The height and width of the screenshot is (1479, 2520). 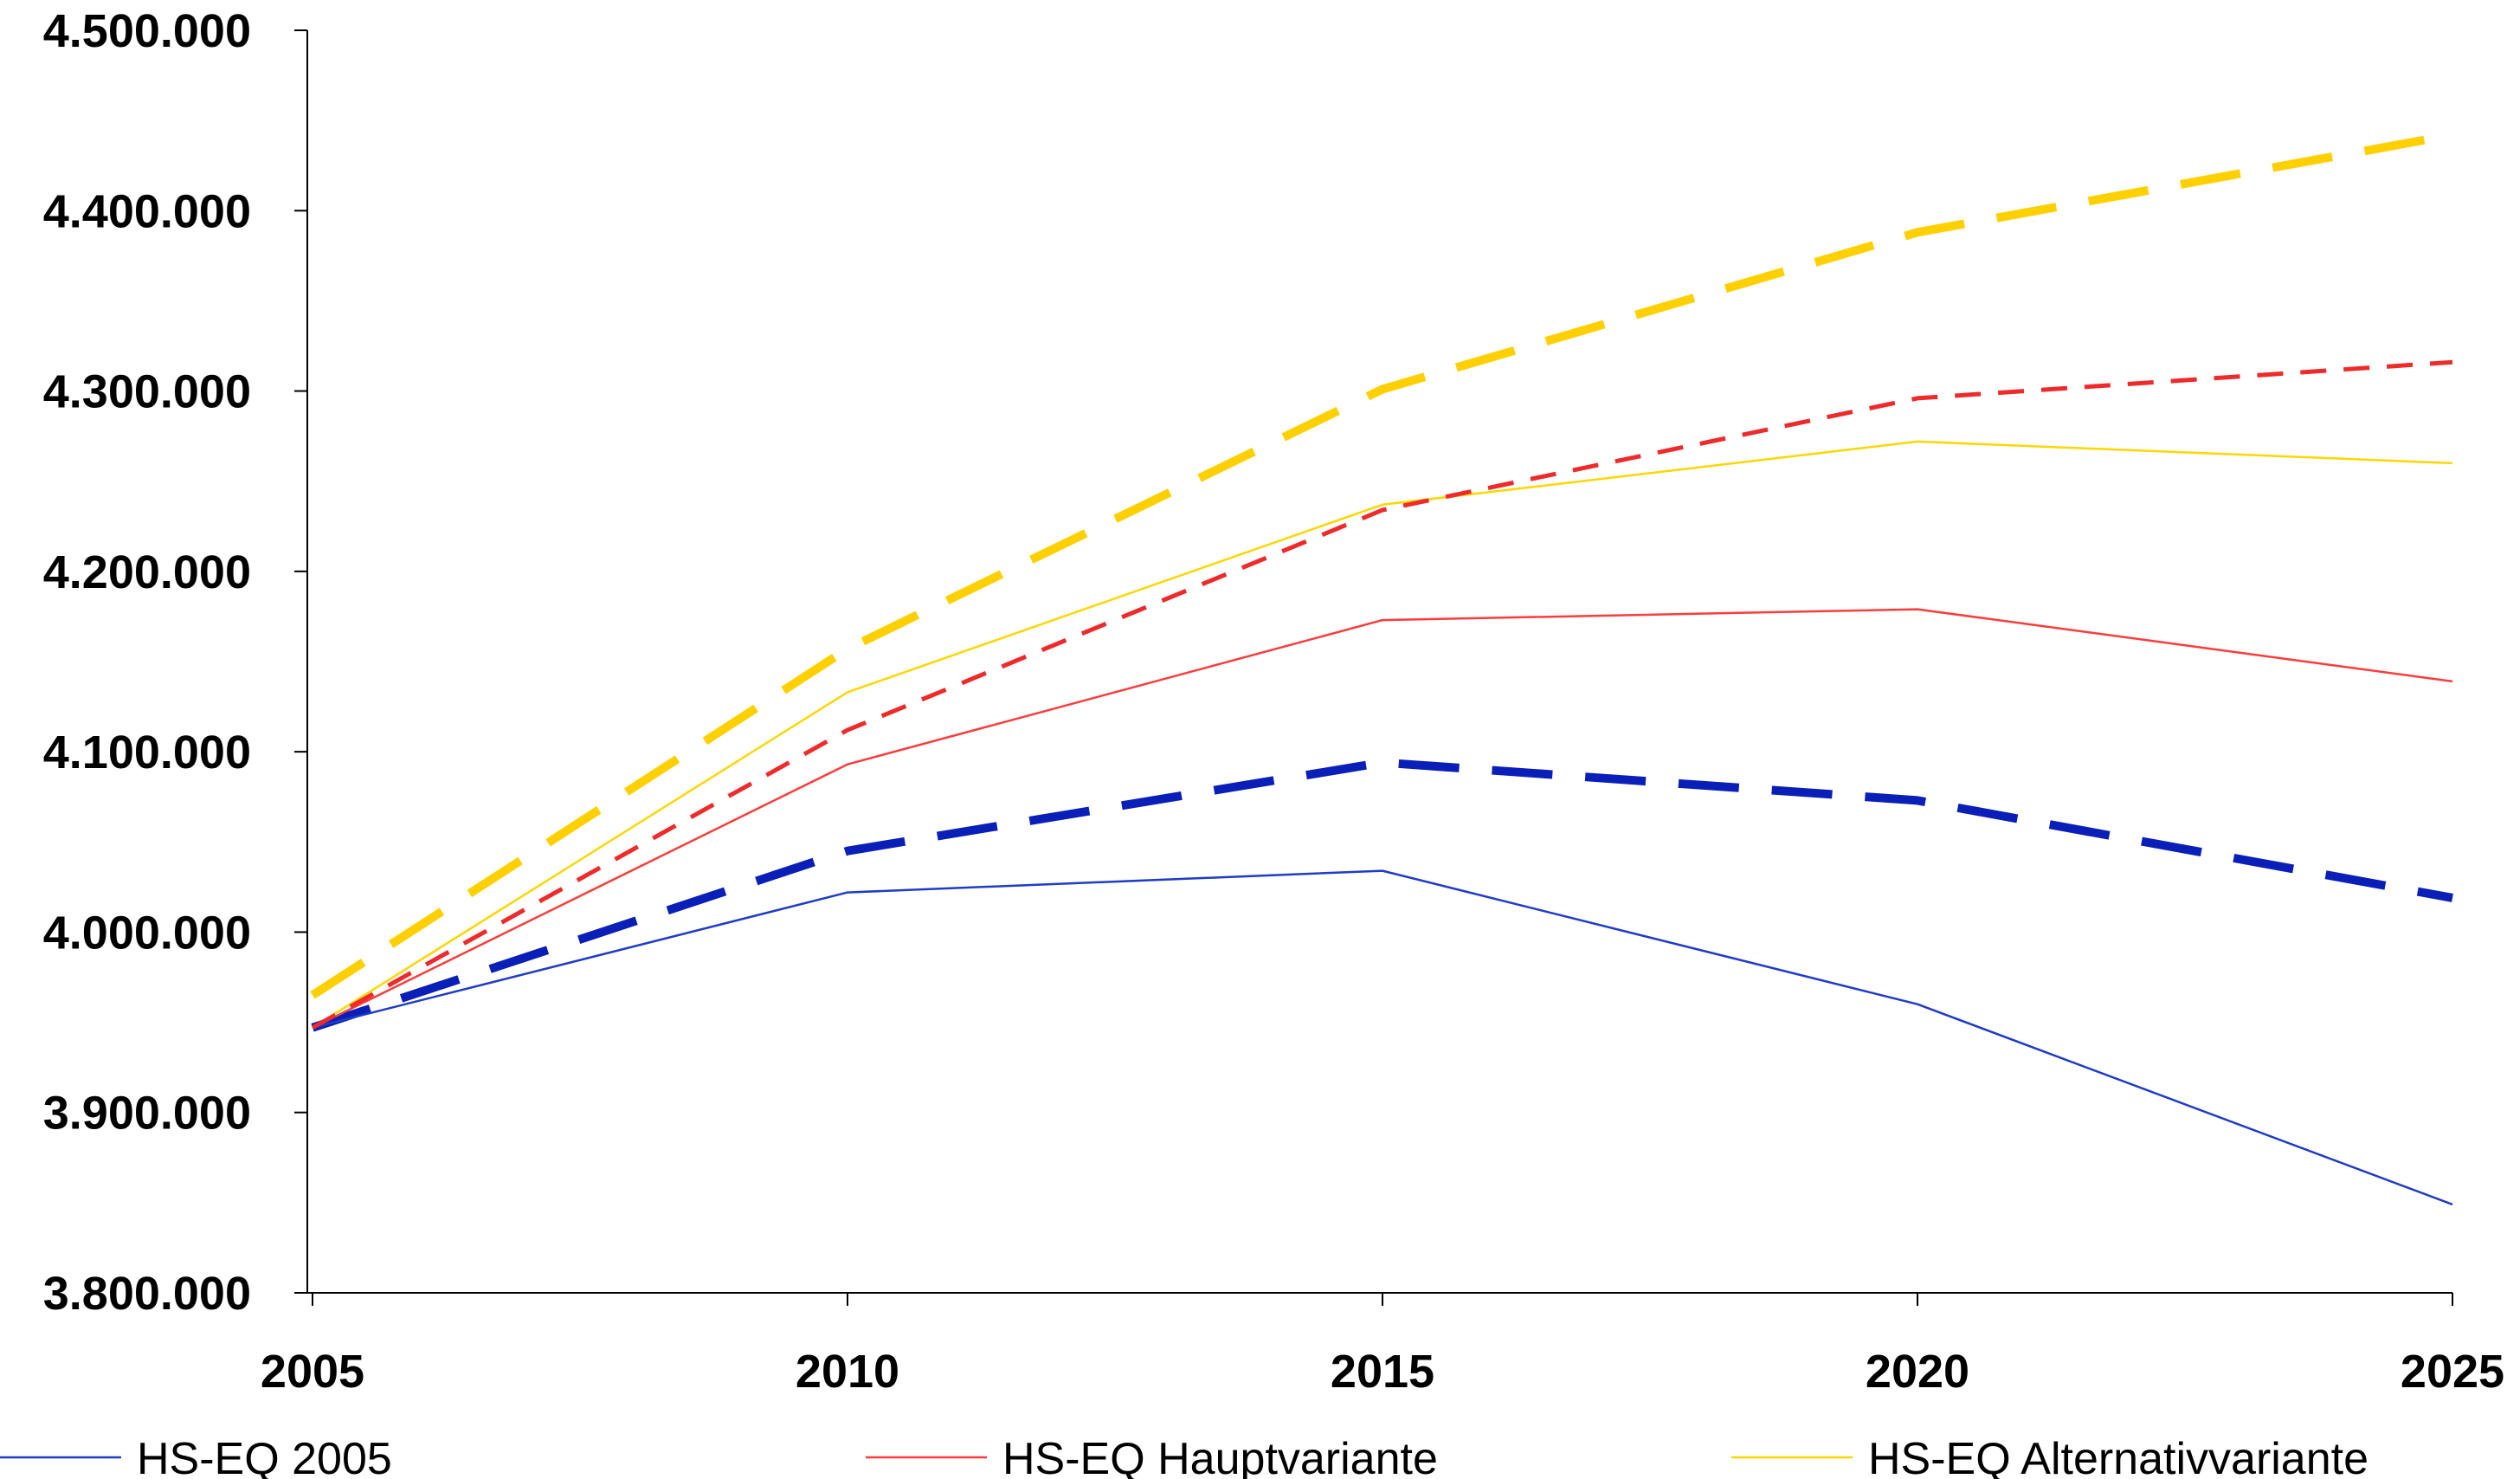 I want to click on y-tick-label: 3.900.000, so click(x=147, y=1114).